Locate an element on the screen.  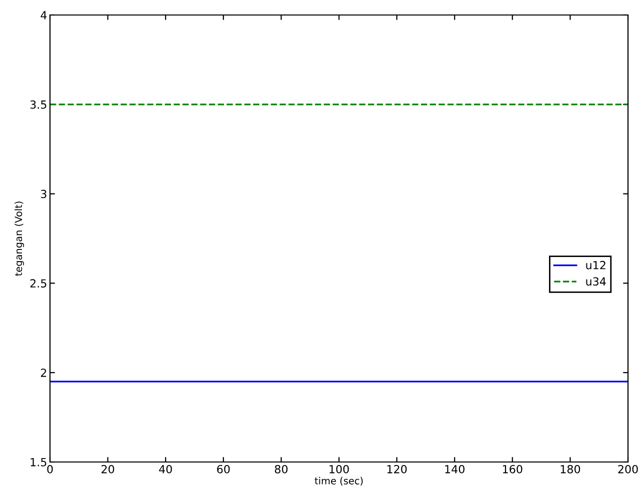
x-tick-label: 200 is located at coordinates (628, 469).